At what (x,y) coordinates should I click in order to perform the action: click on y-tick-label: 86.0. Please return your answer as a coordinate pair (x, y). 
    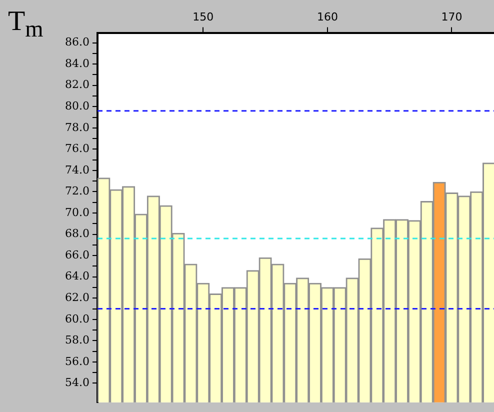
    Looking at the image, I should click on (77, 42).